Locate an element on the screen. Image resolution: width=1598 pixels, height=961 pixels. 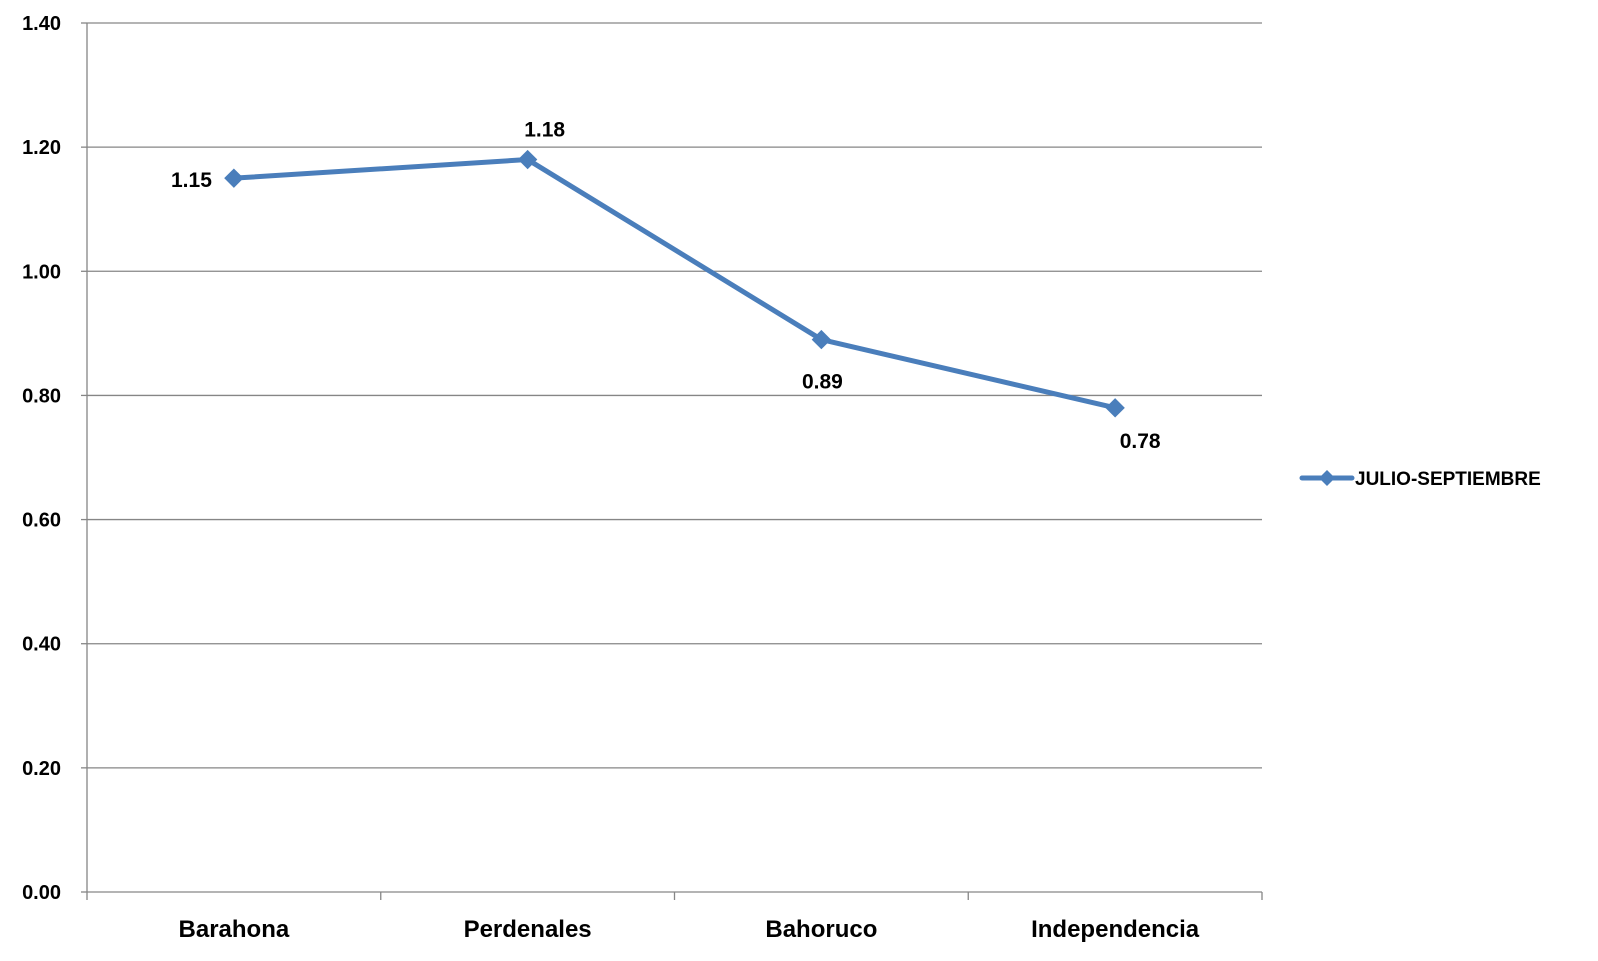
series-line is located at coordinates (674, 284).